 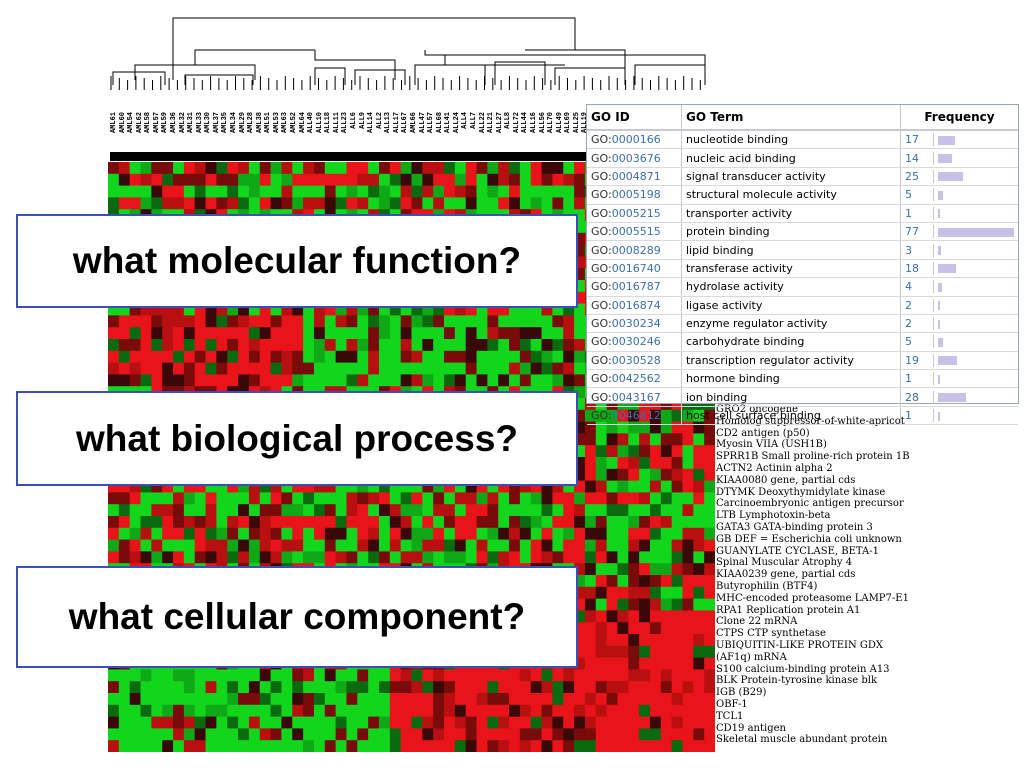 I want to click on go-id-number: 0030246, so click(x=636, y=342).